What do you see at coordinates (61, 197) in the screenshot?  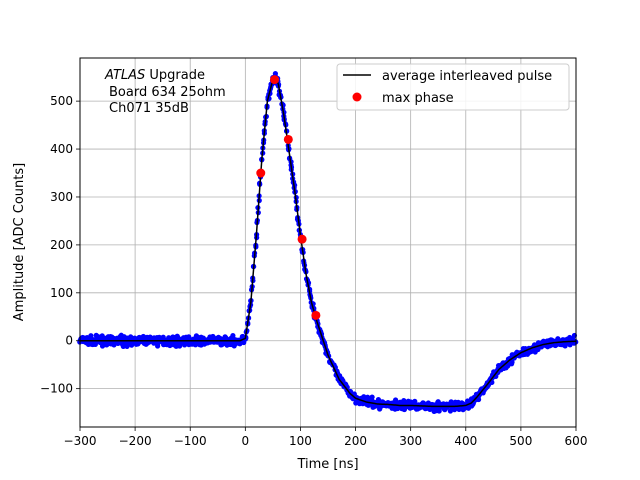 I see `y-tick-label: 300` at bounding box center [61, 197].